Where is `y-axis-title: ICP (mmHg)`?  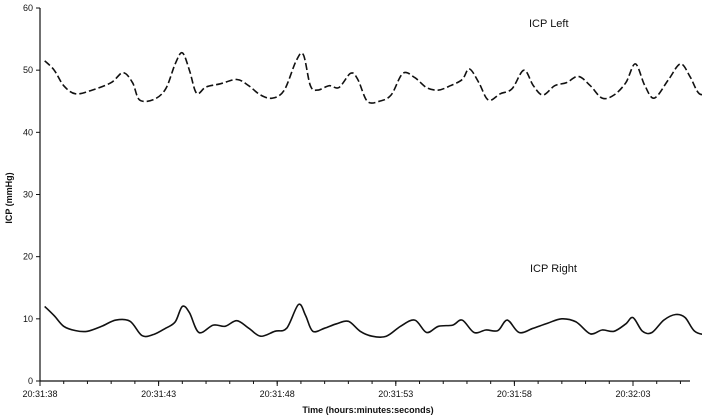 y-axis-title: ICP (mmHg) is located at coordinates (9, 197).